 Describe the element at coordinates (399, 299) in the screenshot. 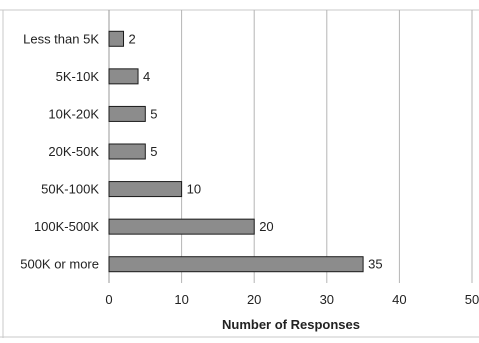

I see `x-tick-label-40: 40` at that location.